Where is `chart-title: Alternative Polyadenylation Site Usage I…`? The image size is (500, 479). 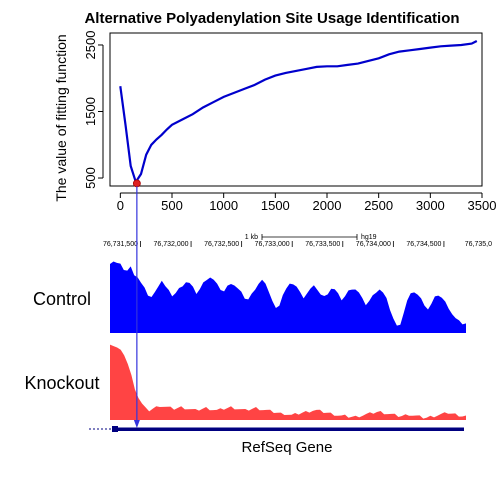
chart-title: Alternative Polyadenylation Site Usage I… is located at coordinates (271, 18).